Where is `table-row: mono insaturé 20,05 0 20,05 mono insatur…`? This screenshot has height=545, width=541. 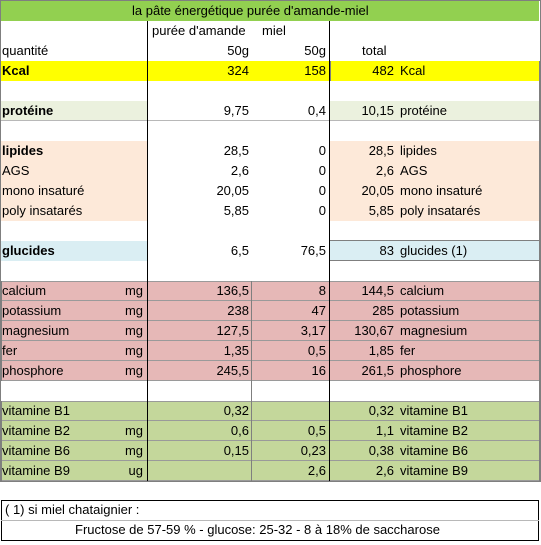 table-row: mono insaturé 20,05 0 20,05 mono insatur… is located at coordinates (270, 191).